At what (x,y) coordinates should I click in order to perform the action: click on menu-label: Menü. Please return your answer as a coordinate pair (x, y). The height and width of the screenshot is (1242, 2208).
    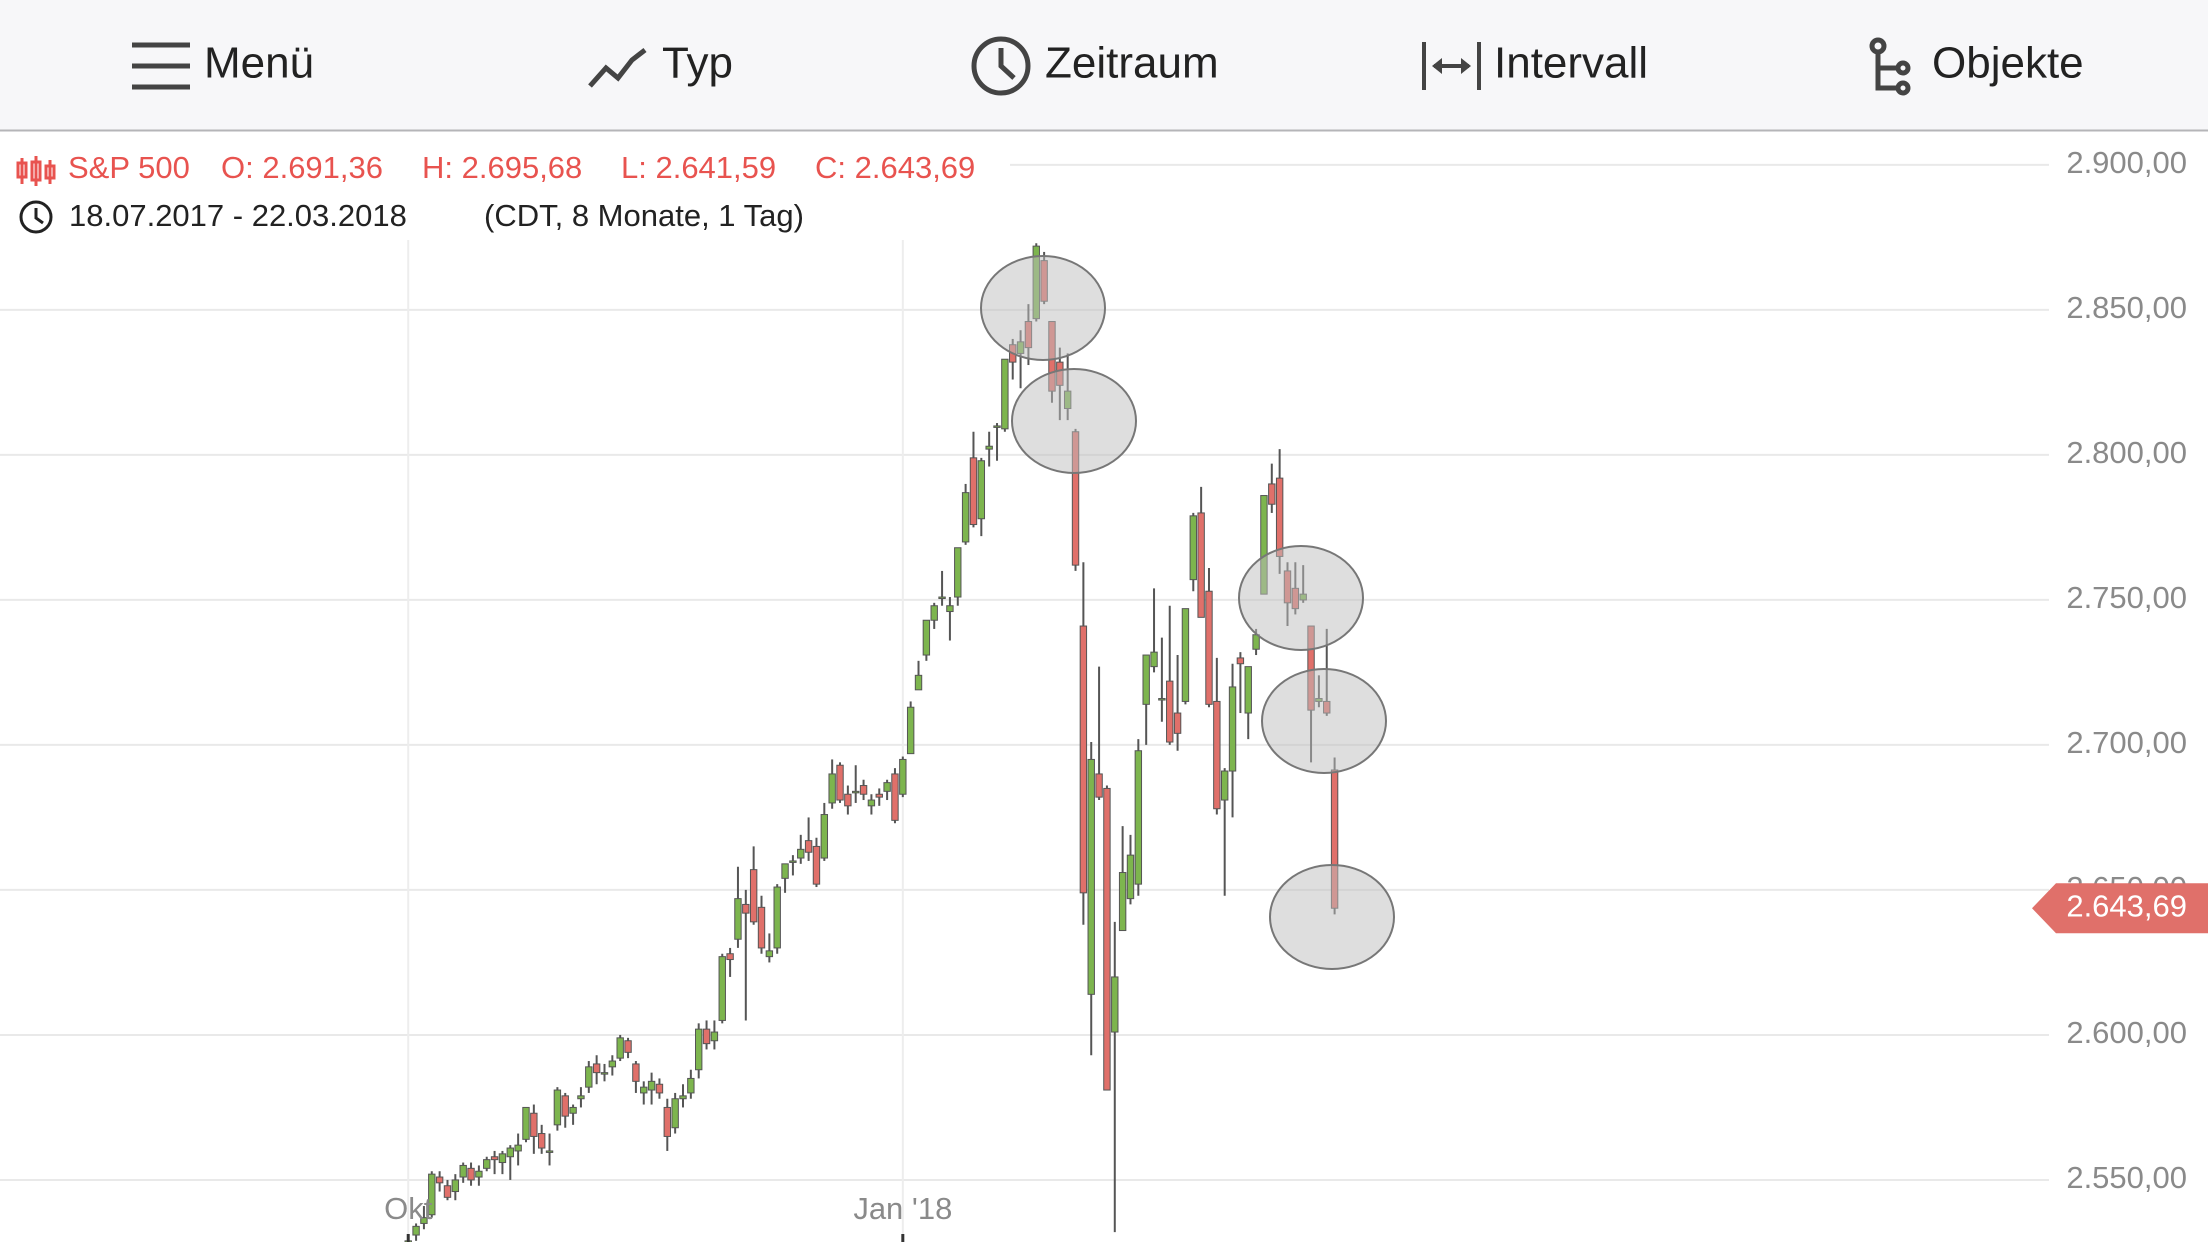
    Looking at the image, I should click on (259, 63).